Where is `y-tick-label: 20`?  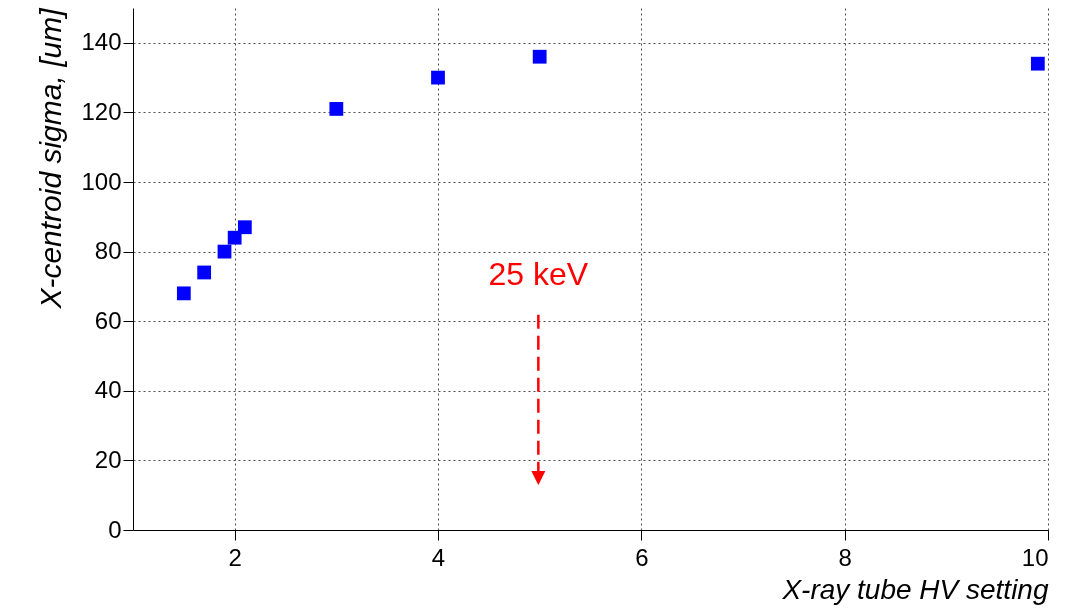 y-tick-label: 20 is located at coordinates (108, 459).